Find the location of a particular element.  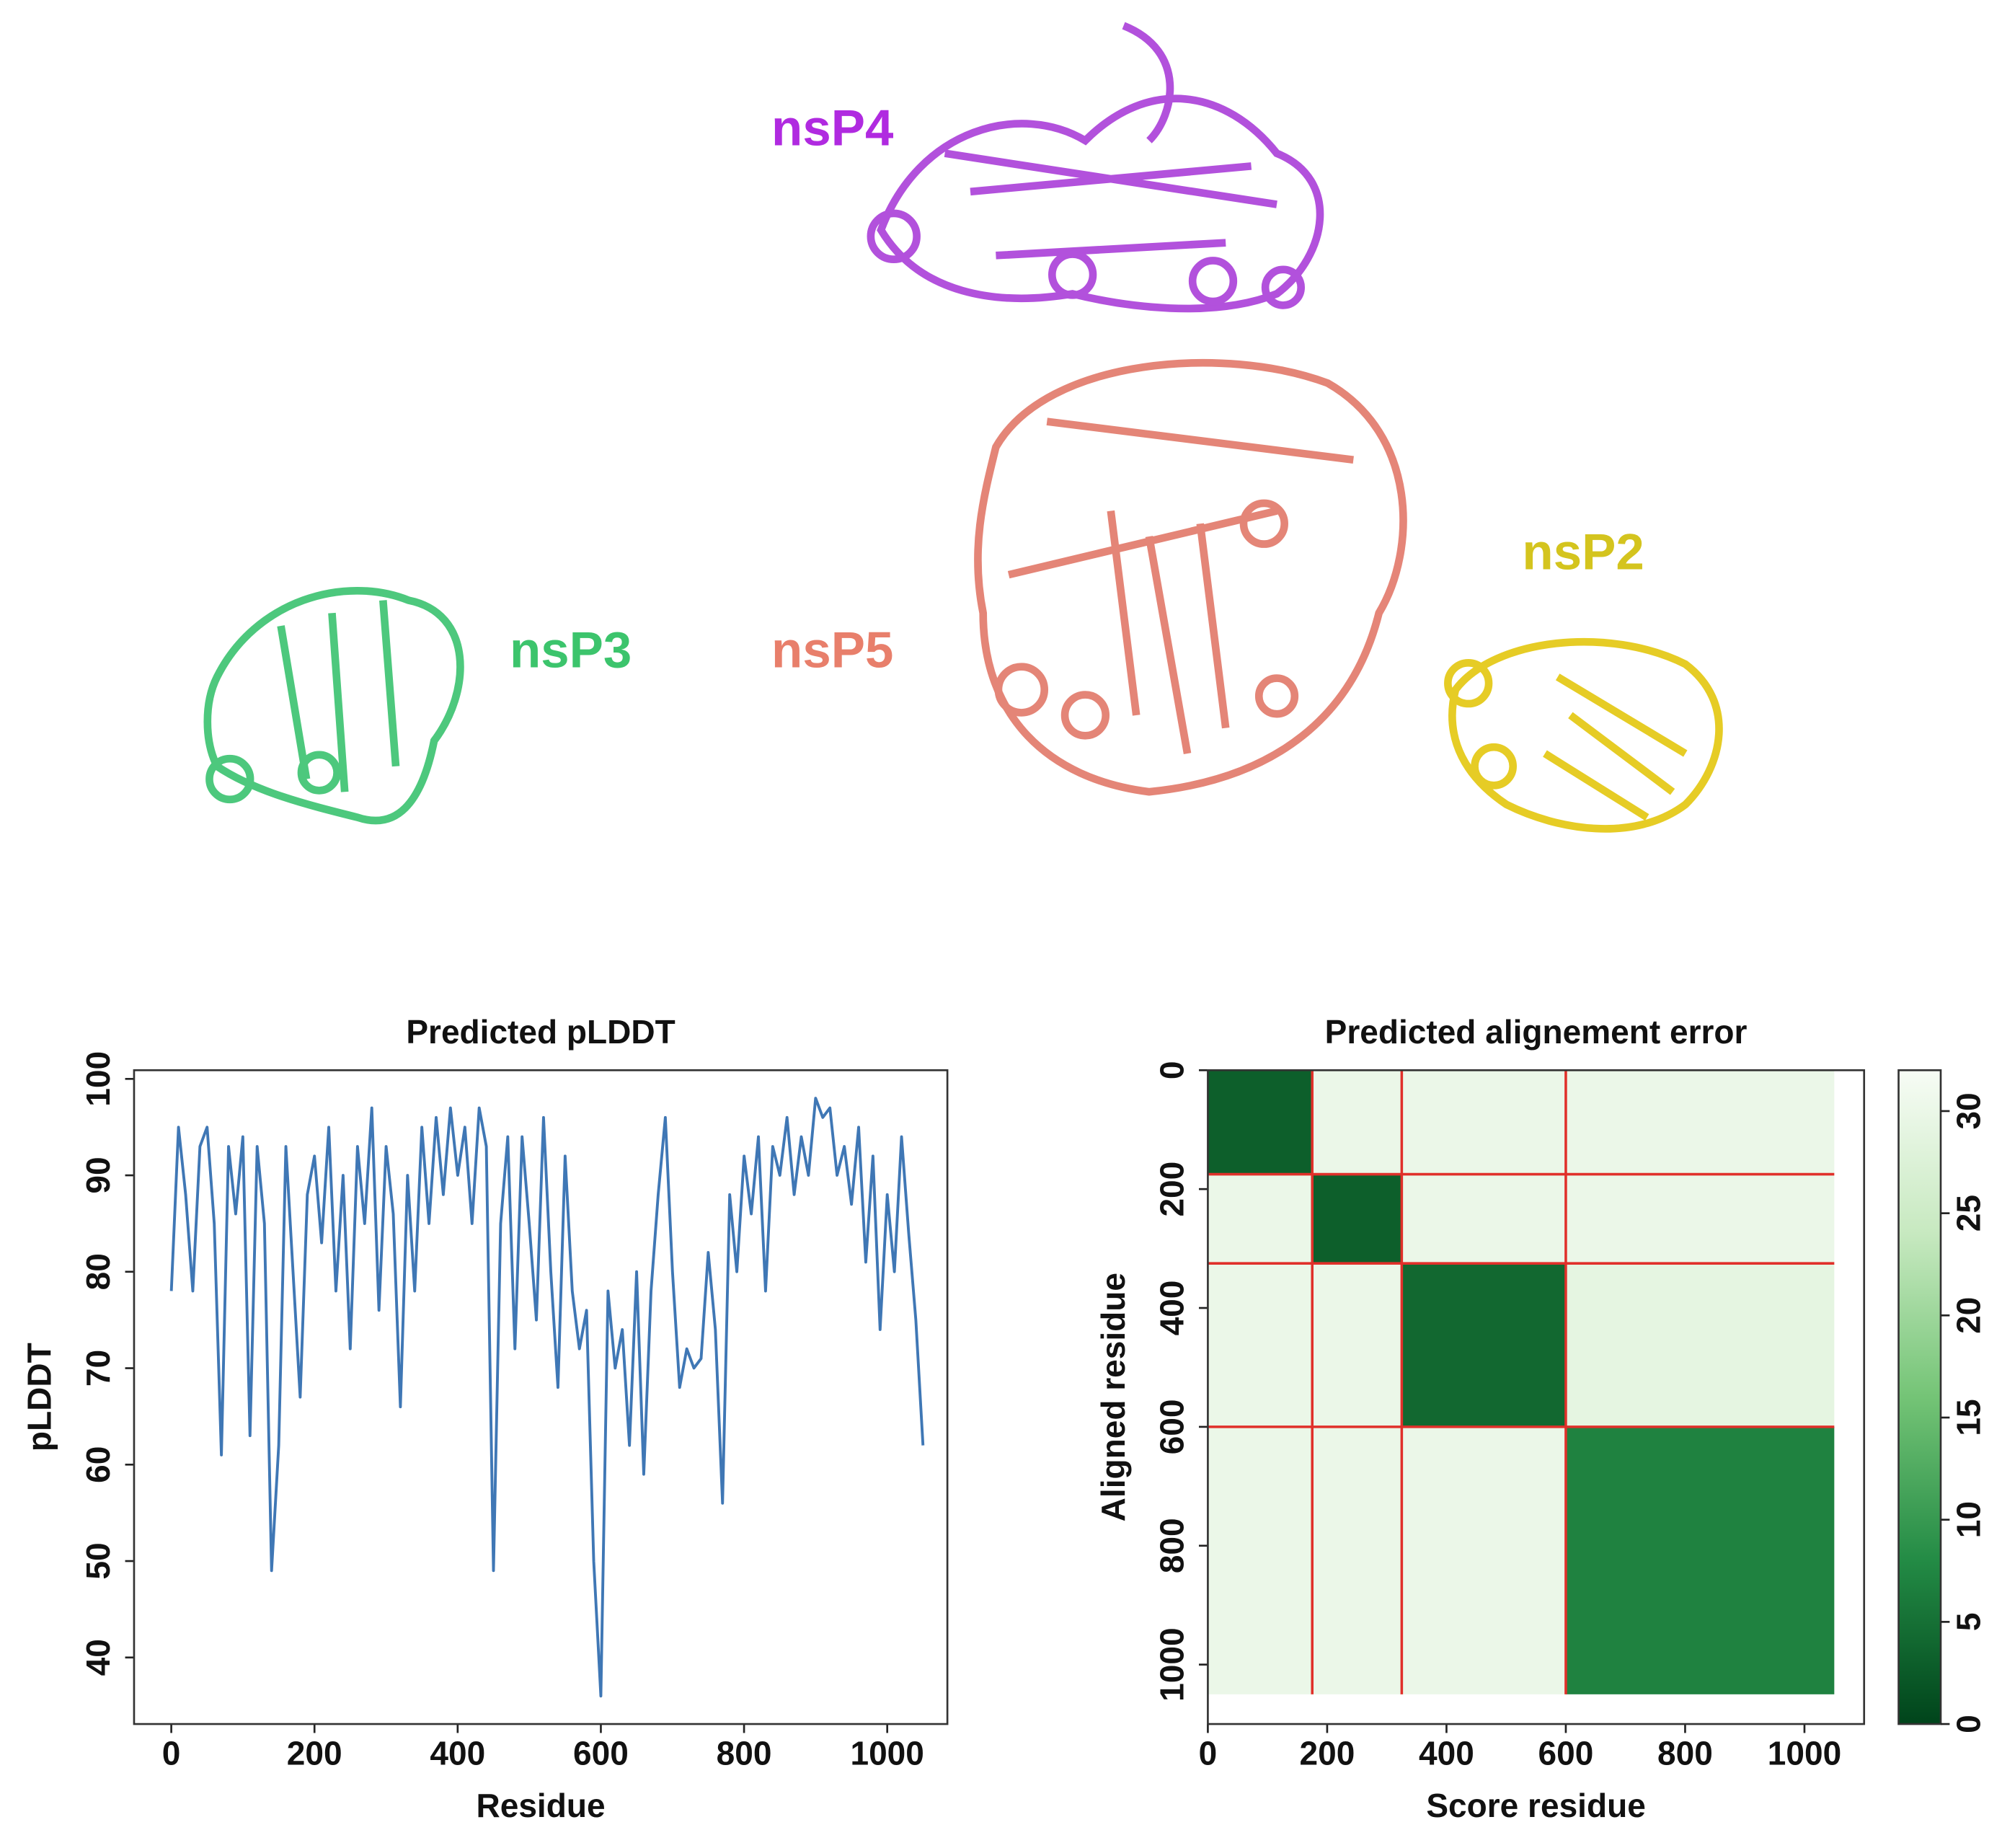

y-tick-label: 60 is located at coordinates (98, 1464).